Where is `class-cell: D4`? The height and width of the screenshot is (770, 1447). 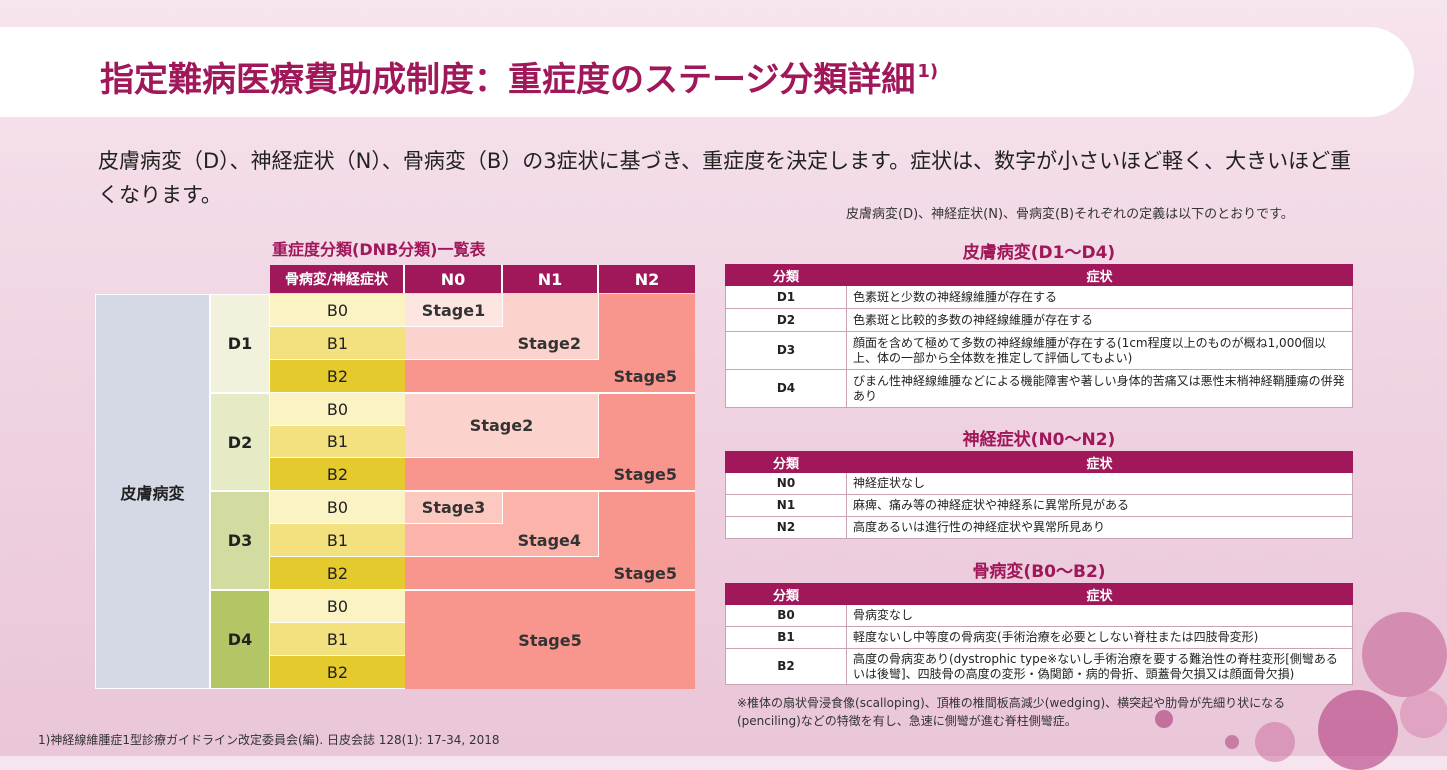
class-cell: D4 is located at coordinates (786, 388).